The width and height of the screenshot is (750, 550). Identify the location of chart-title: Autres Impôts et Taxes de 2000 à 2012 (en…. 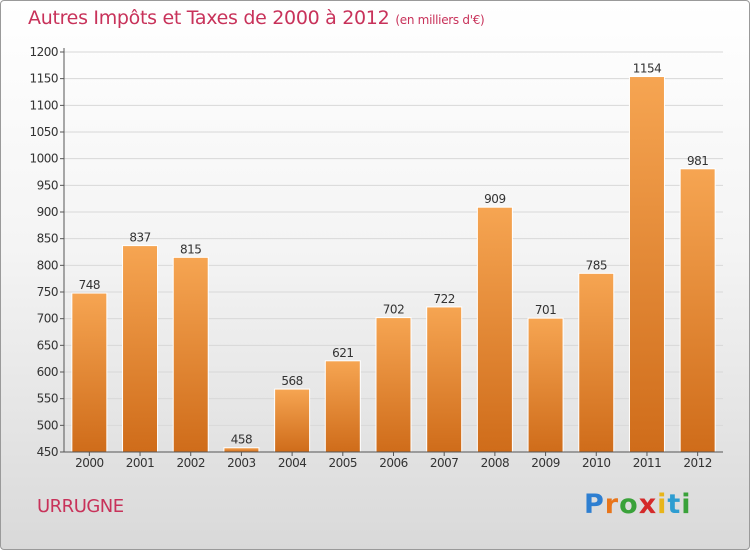
(256, 18).